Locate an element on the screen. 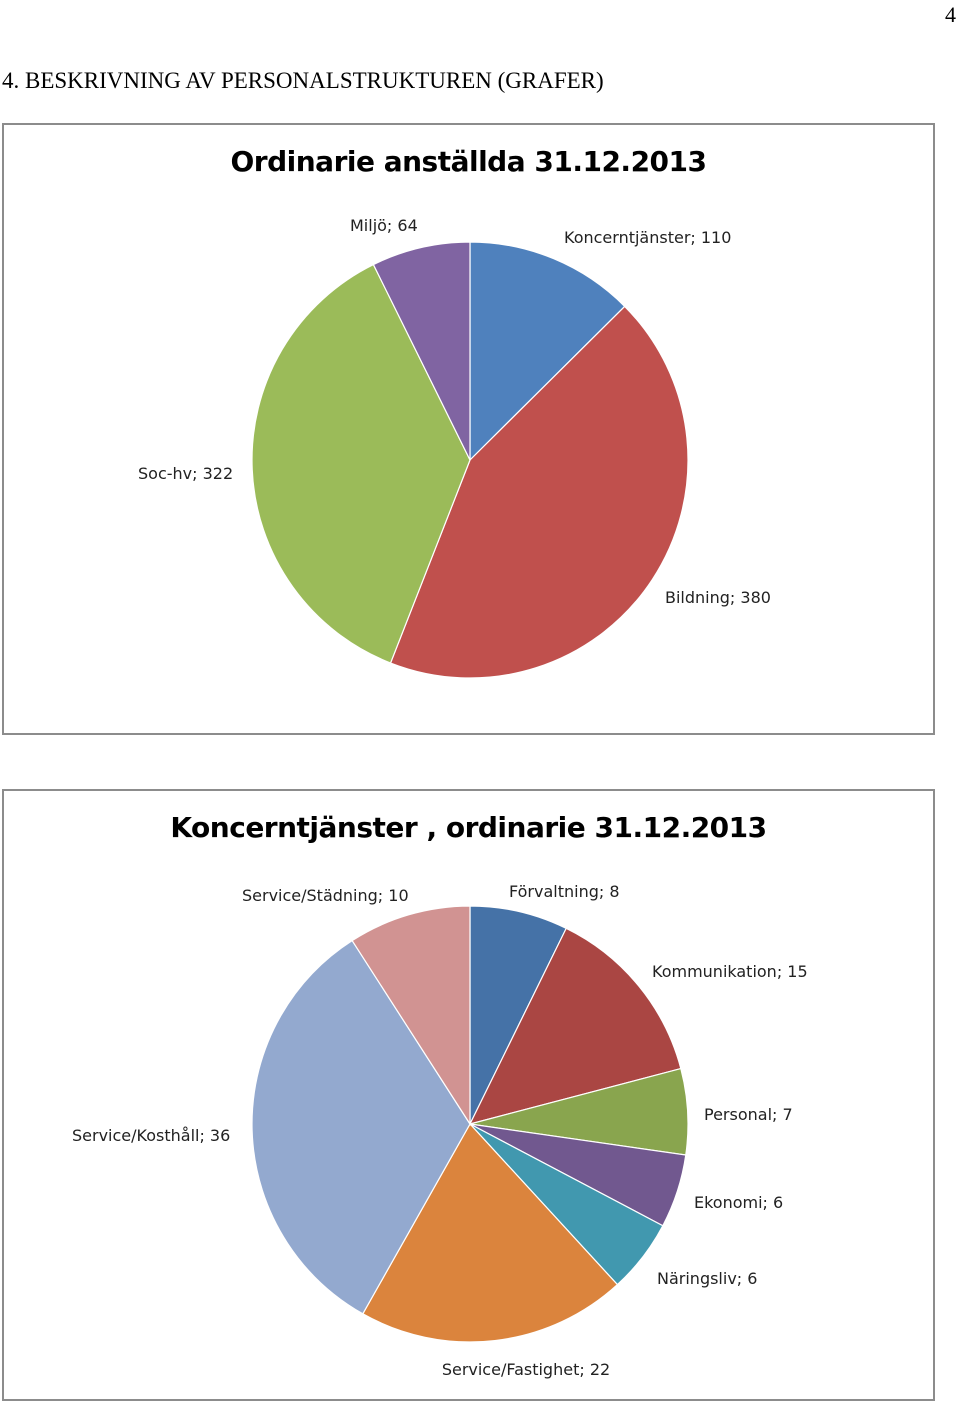 The width and height of the screenshot is (960, 1402). chart-title: Koncerntjänster , ordinarie 31.12.2013 is located at coordinates (468, 827).